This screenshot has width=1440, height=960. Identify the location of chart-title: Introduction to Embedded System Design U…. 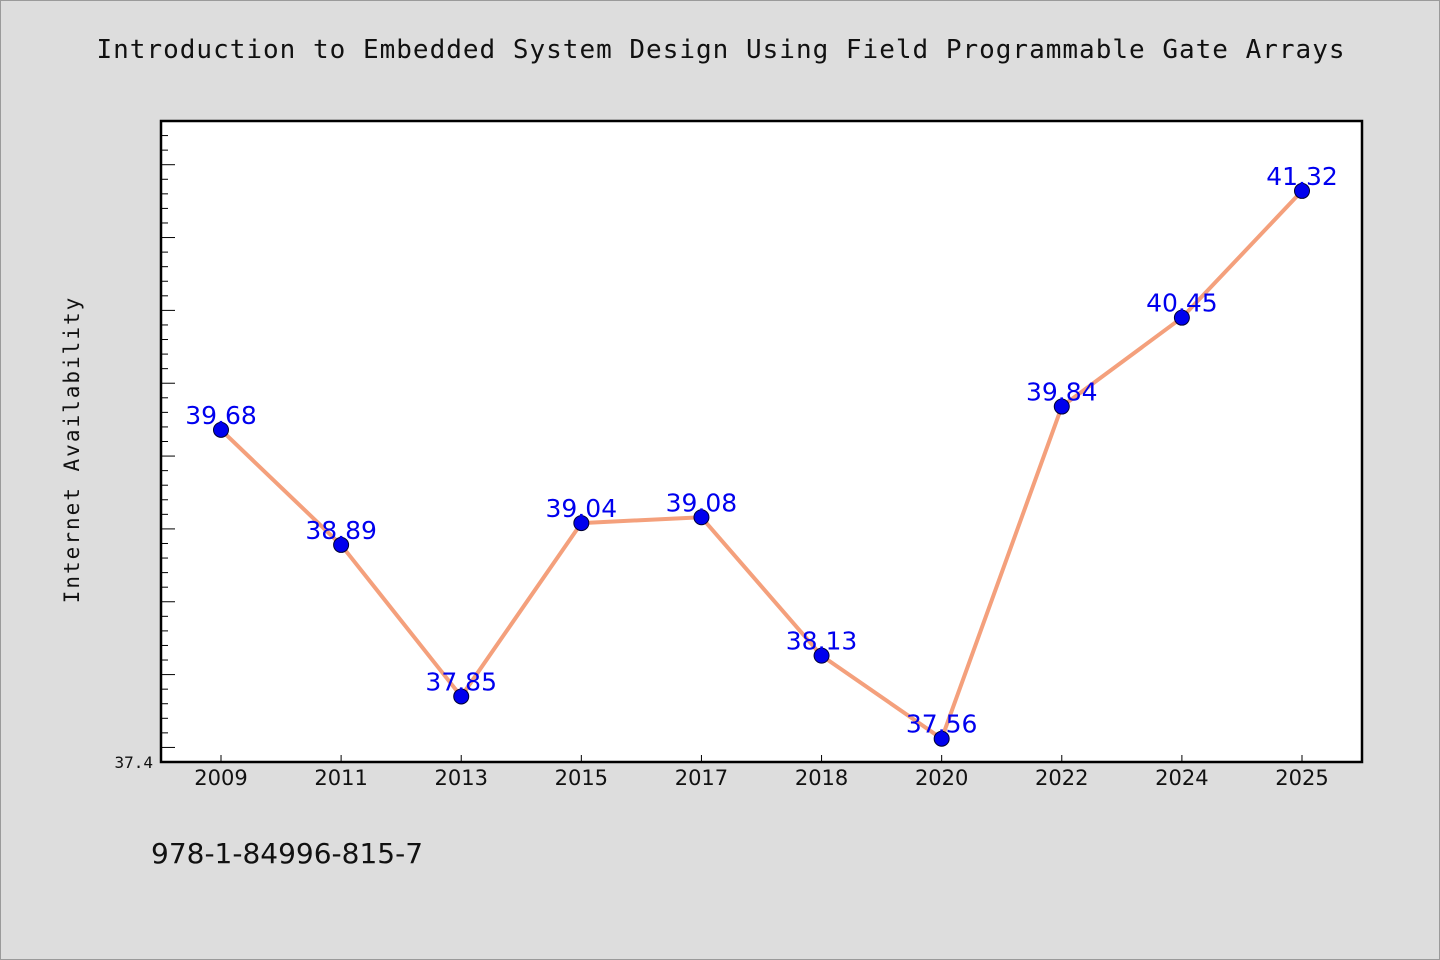
(721, 50).